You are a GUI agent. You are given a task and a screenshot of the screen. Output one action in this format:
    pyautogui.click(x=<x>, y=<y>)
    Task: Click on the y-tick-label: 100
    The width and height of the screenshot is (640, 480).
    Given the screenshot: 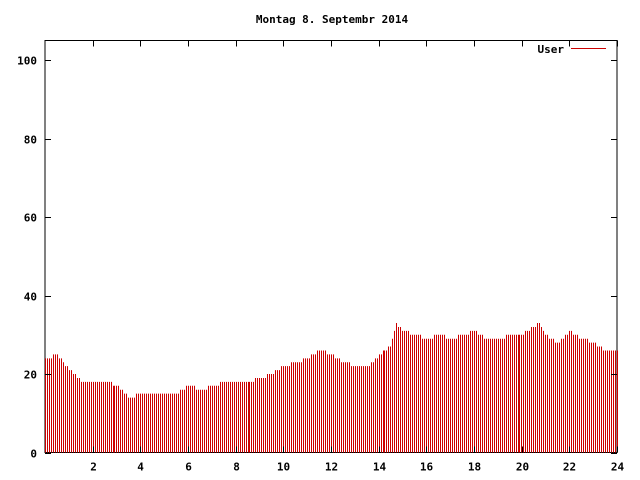 What is the action you would take?
    pyautogui.click(x=27, y=61)
    